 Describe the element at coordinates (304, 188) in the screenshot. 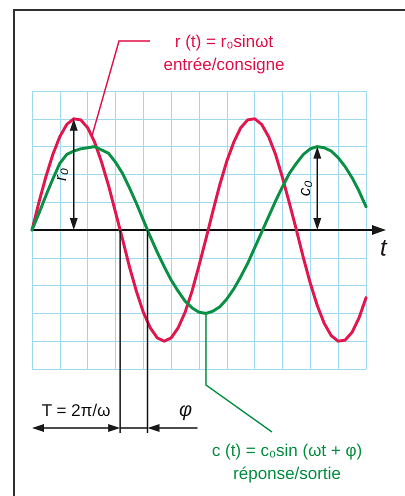

I see `annotation: c₀` at that location.